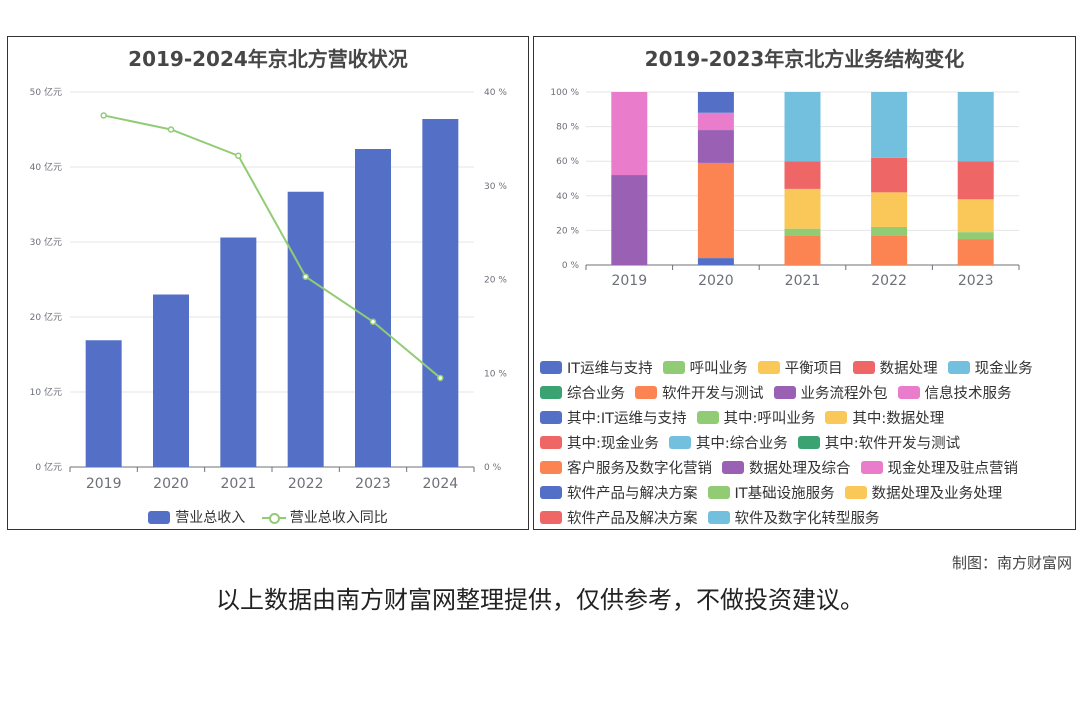 This screenshot has width=1080, height=720. Describe the element at coordinates (613, 444) in the screenshot. I see `legend-label: 其中:现金业务` at that location.